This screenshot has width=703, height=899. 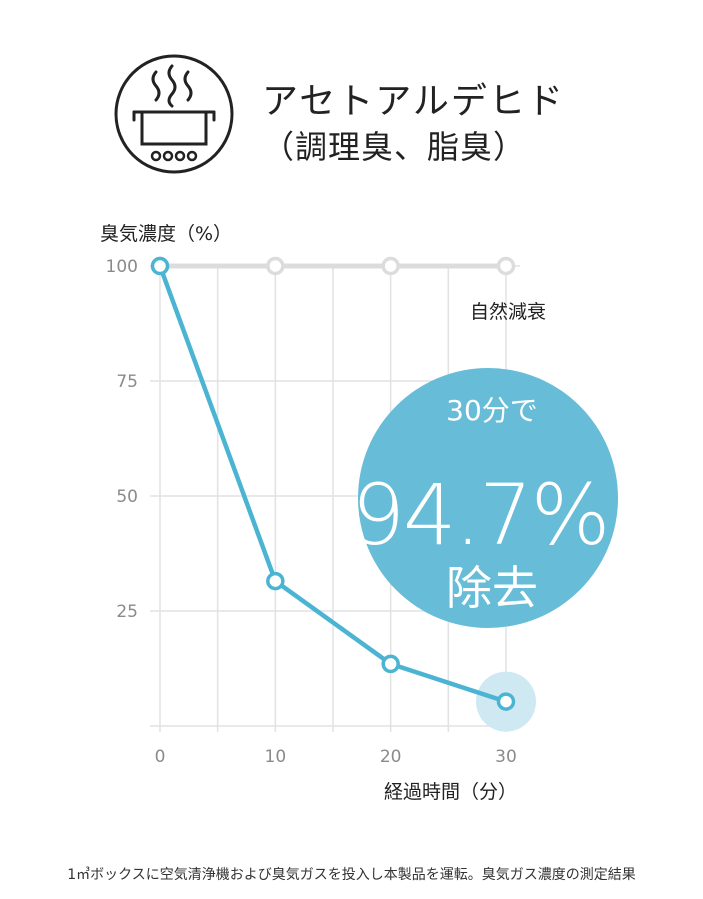 I want to click on subtitle-close-paren: ）, so click(x=510, y=147).